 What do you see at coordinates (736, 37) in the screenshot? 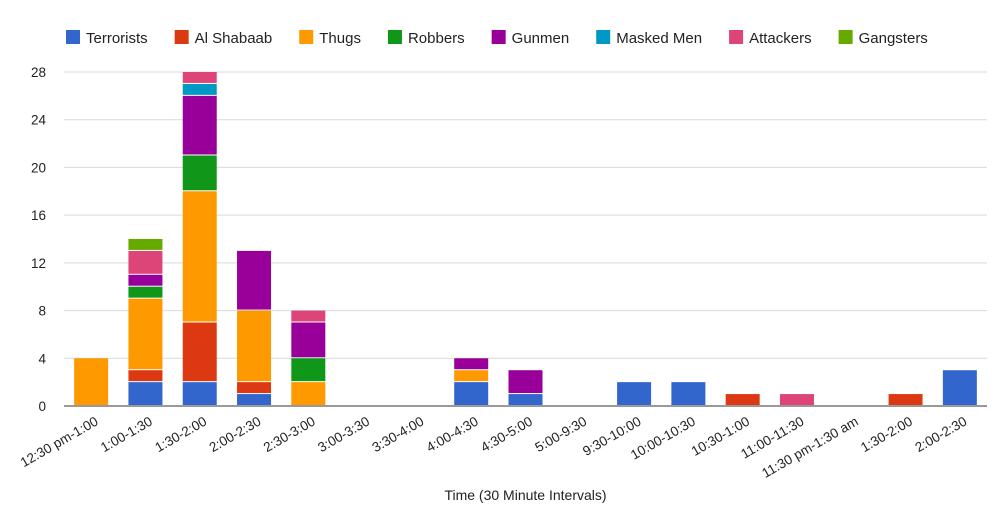
I see `legend-swatch-attackers` at bounding box center [736, 37].